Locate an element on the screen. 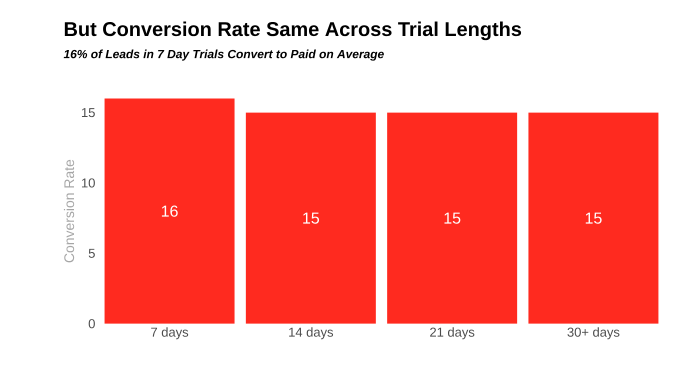 Image resolution: width=694 pixels, height=380 pixels. y-axis-title: Conversion Rate is located at coordinates (69, 211).